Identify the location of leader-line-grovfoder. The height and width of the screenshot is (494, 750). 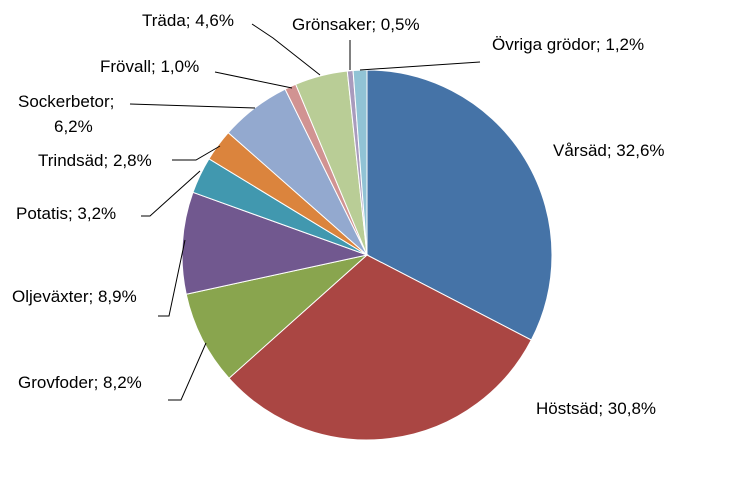
(187, 371).